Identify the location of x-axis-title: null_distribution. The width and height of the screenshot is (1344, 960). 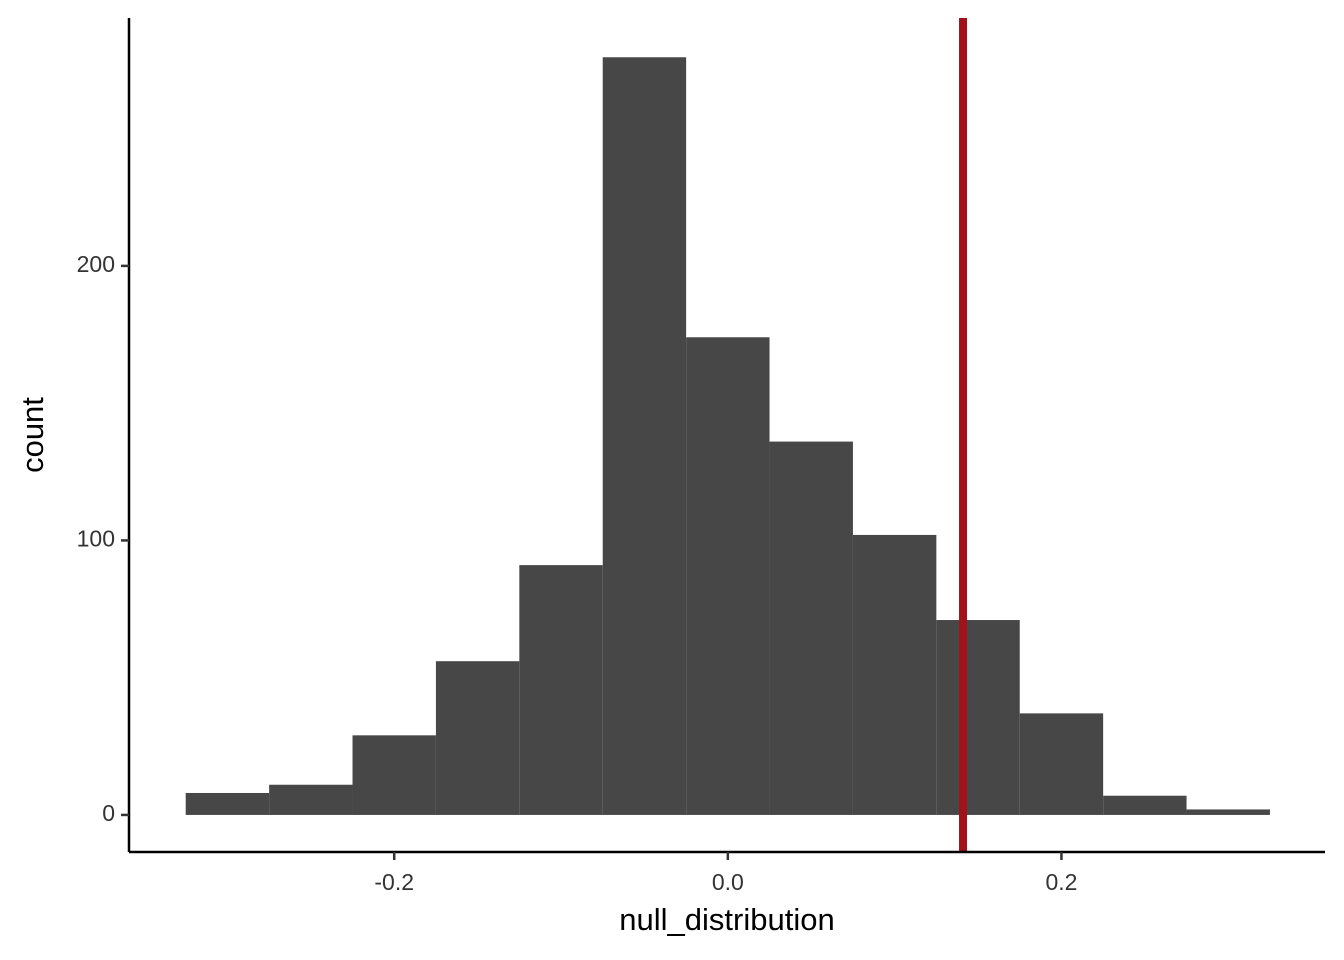
(726, 919).